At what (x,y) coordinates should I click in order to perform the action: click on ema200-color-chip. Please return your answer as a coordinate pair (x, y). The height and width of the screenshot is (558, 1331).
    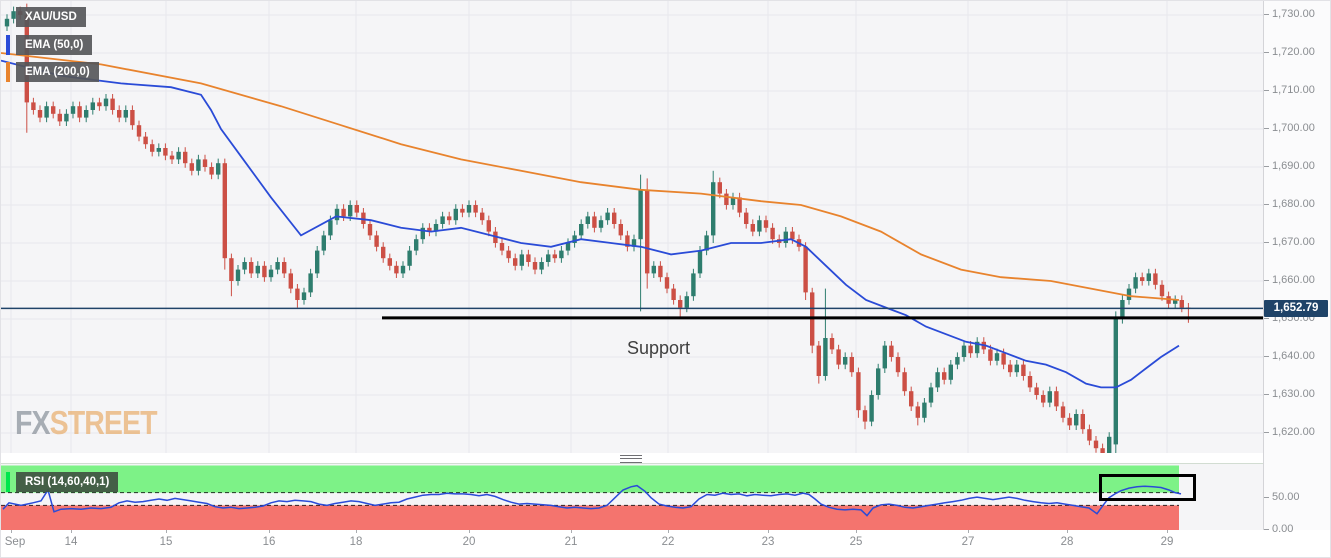
    Looking at the image, I should click on (8, 72).